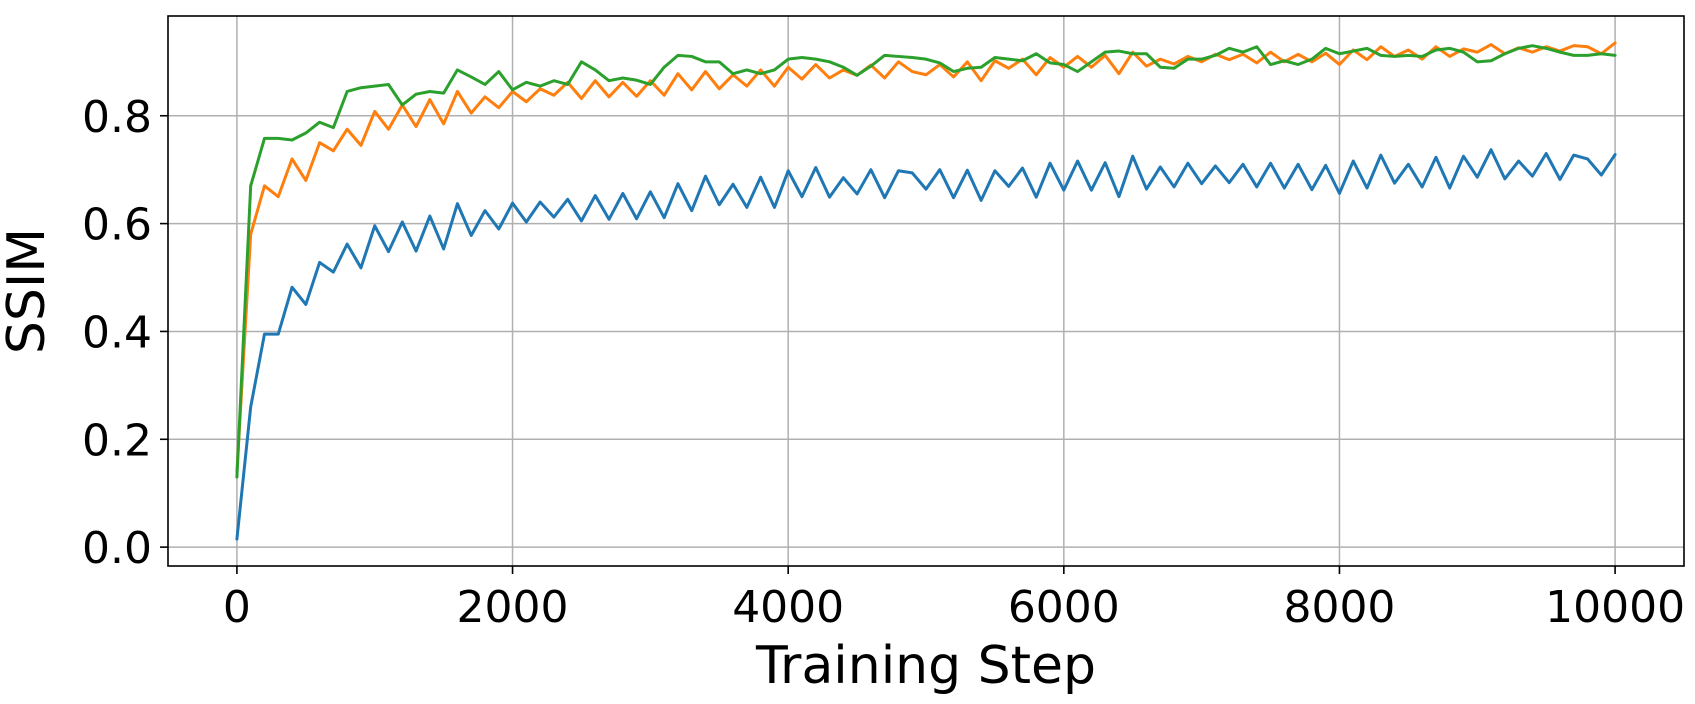 This screenshot has width=1695, height=704. What do you see at coordinates (237, 607) in the screenshot?
I see `x-tick-label: 0` at bounding box center [237, 607].